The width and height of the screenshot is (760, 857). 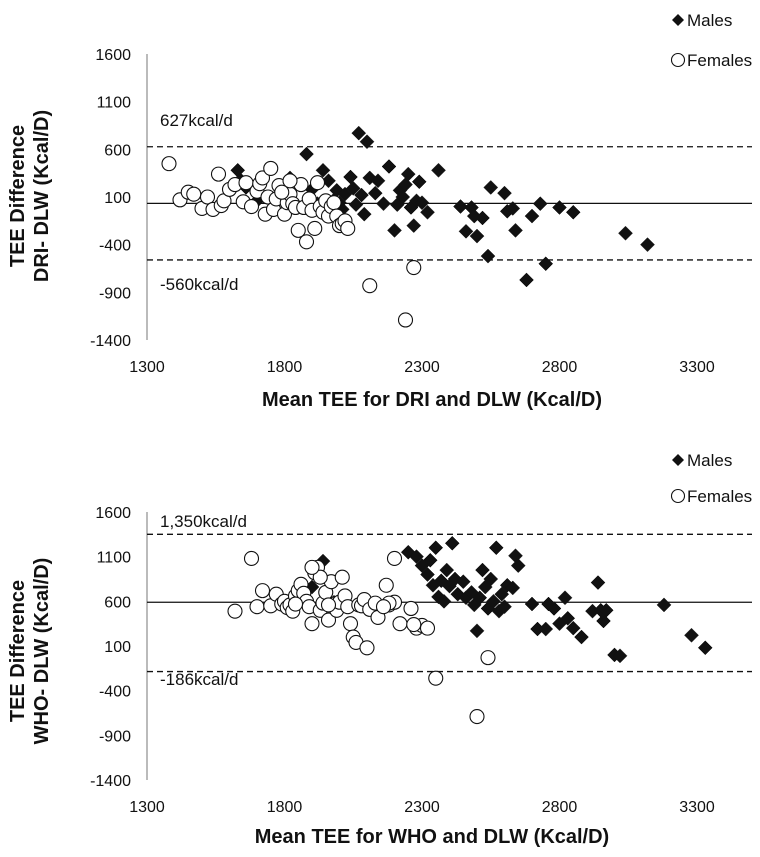 What do you see at coordinates (18, 651) in the screenshot?
I see `y-axis-label-line1: TEE Difference` at bounding box center [18, 651].